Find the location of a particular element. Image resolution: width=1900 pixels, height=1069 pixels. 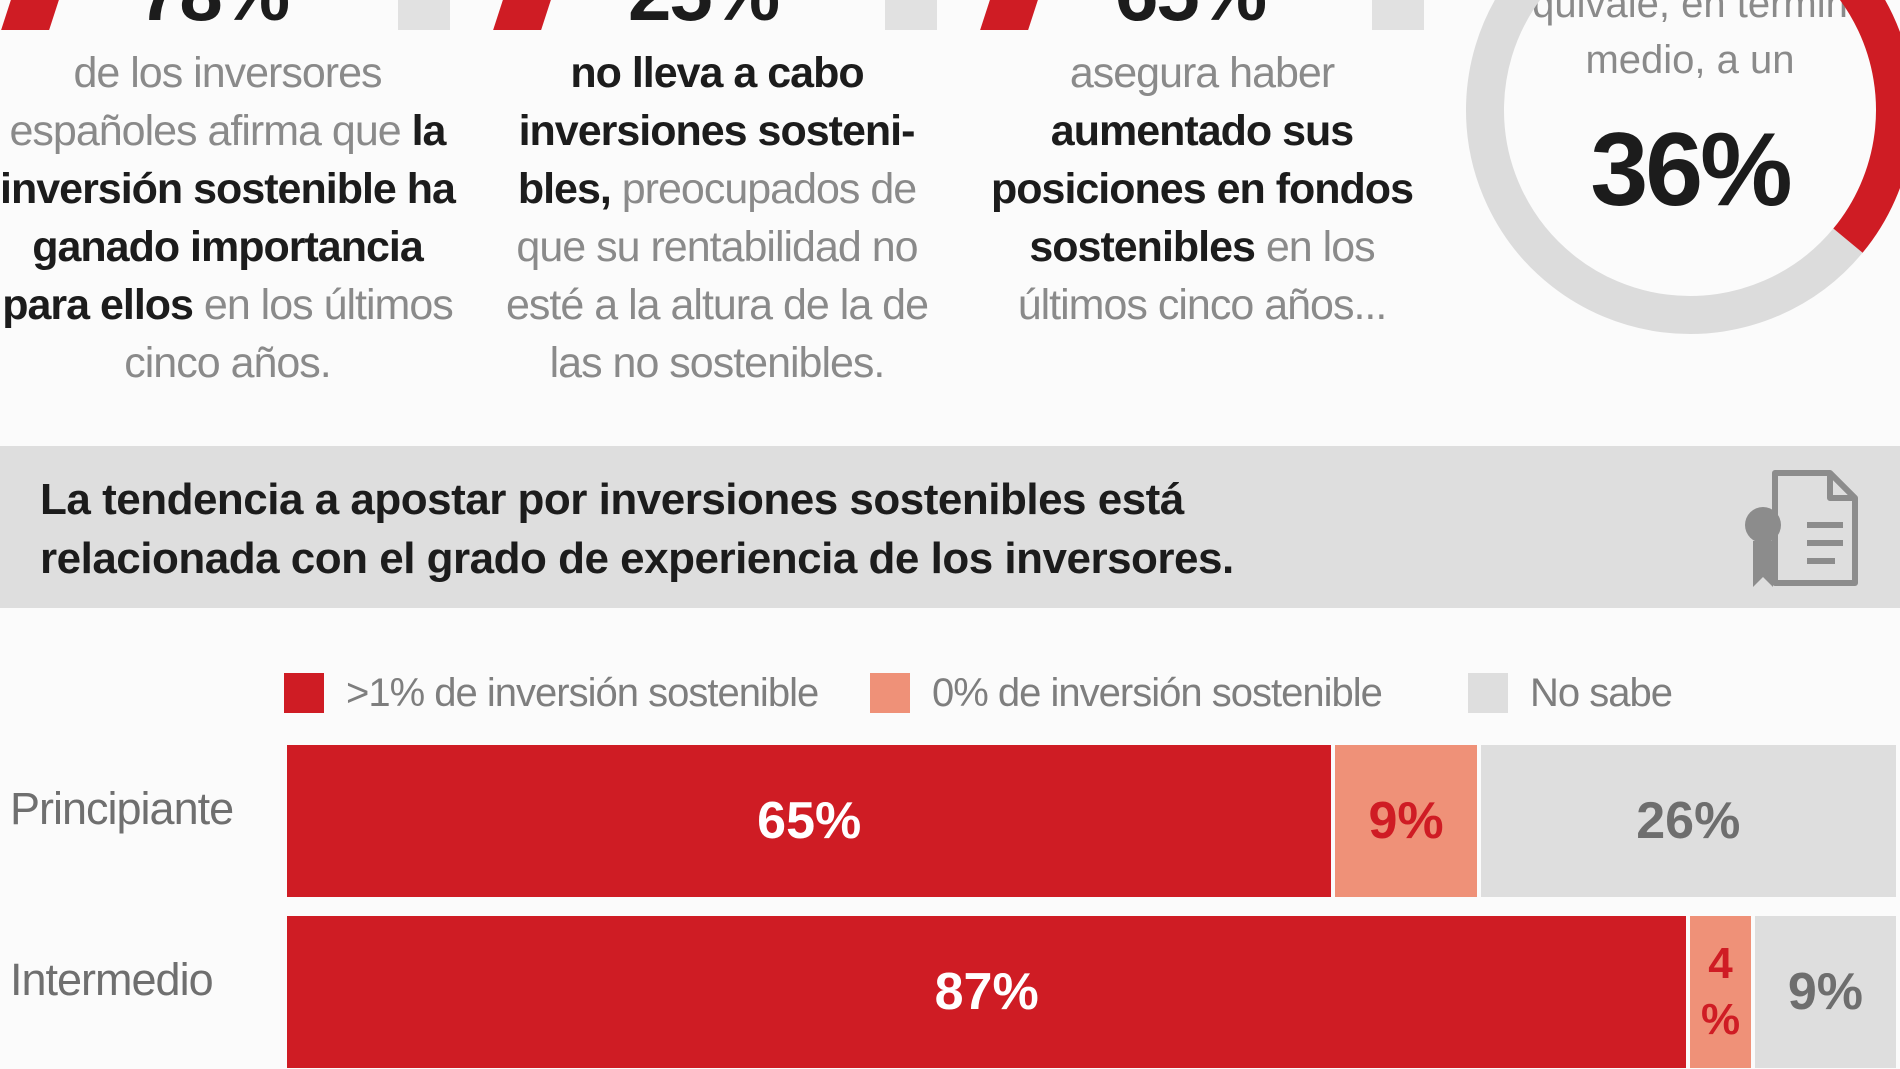

certificate-document-icon is located at coordinates (1801, 528).